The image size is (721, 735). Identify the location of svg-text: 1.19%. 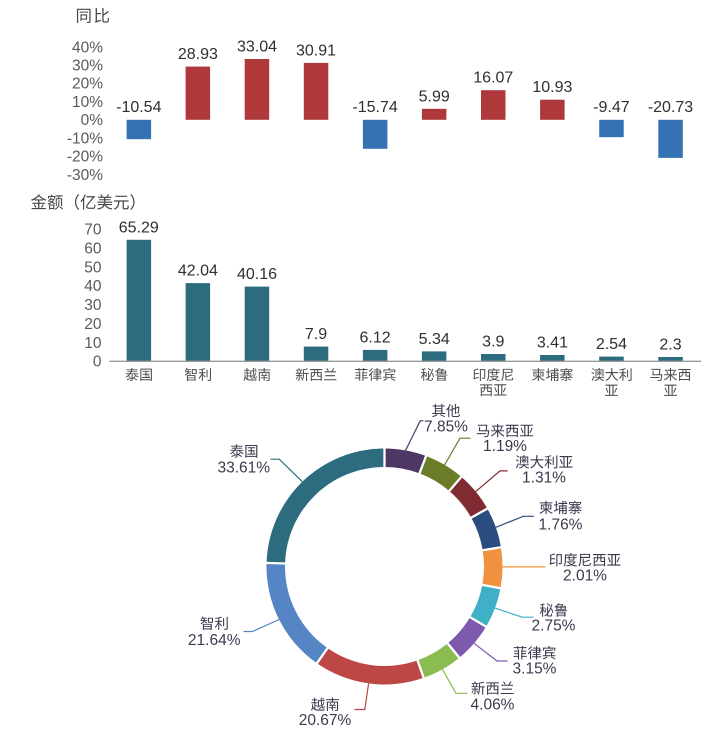
(505, 446).